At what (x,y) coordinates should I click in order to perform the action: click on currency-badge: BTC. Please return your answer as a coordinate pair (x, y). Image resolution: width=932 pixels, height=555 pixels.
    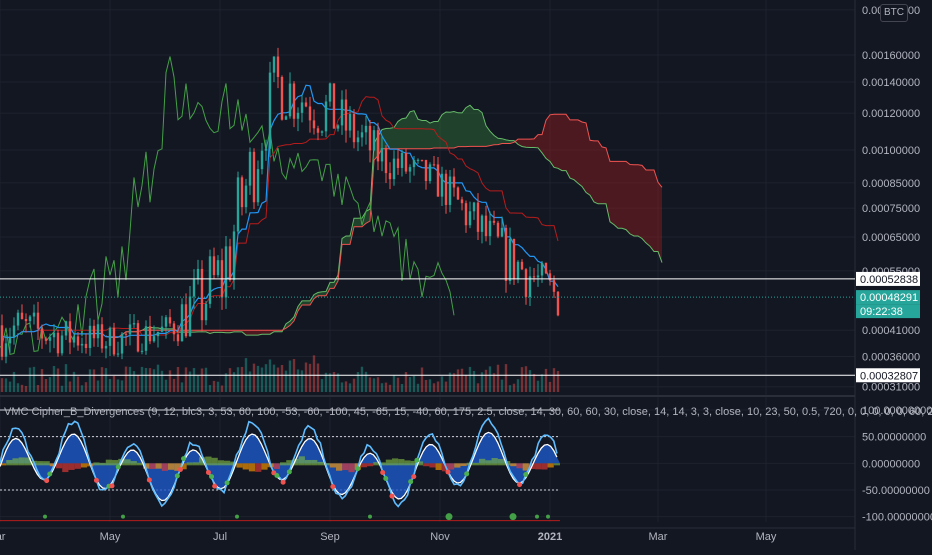
    Looking at the image, I should click on (894, 13).